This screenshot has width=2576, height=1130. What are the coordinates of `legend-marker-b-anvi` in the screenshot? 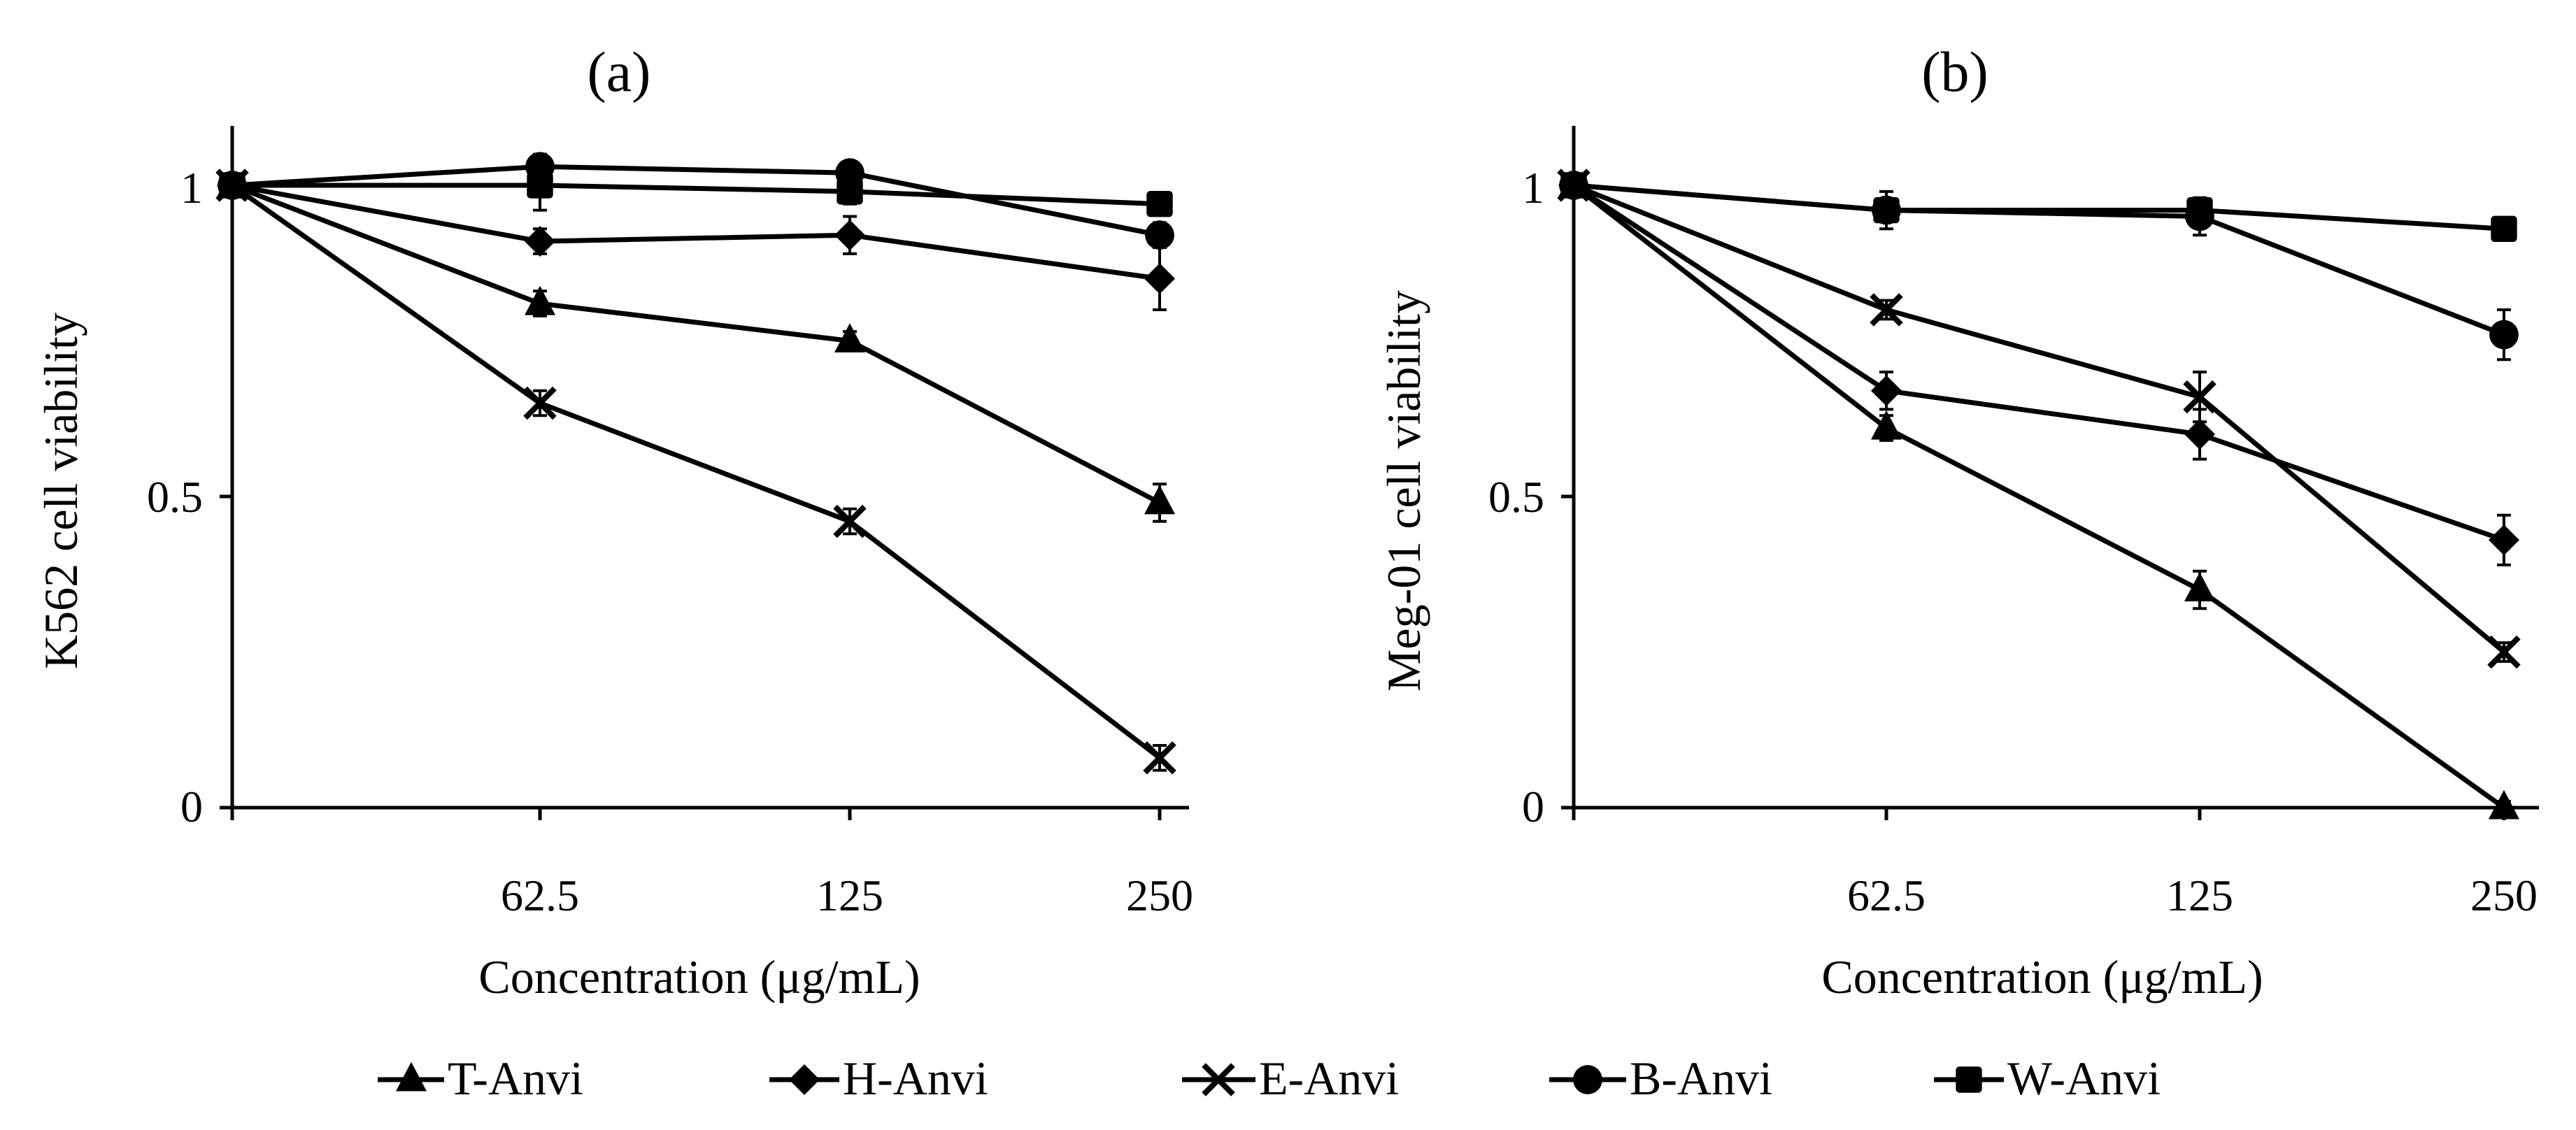 It's located at (1587, 1079).